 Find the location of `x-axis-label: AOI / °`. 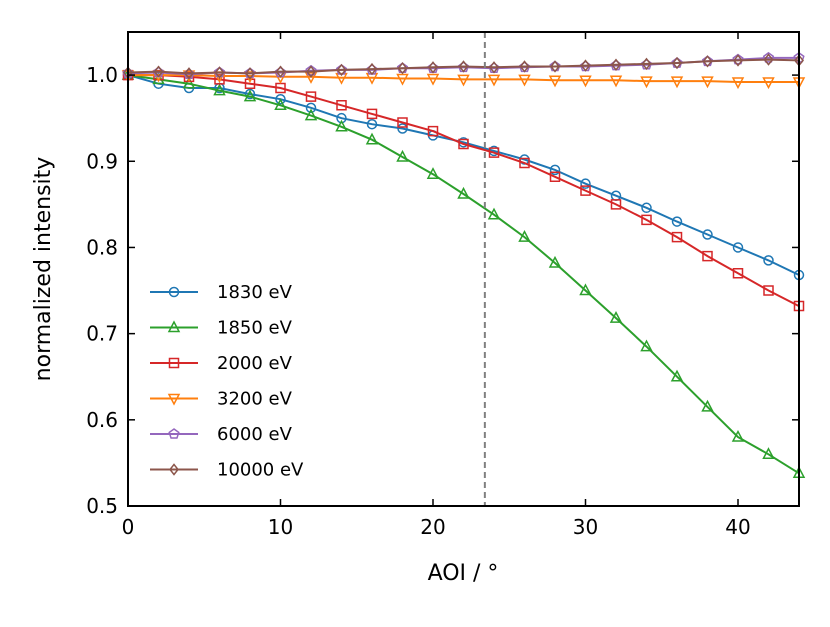

x-axis-label: AOI / ° is located at coordinates (463, 573).